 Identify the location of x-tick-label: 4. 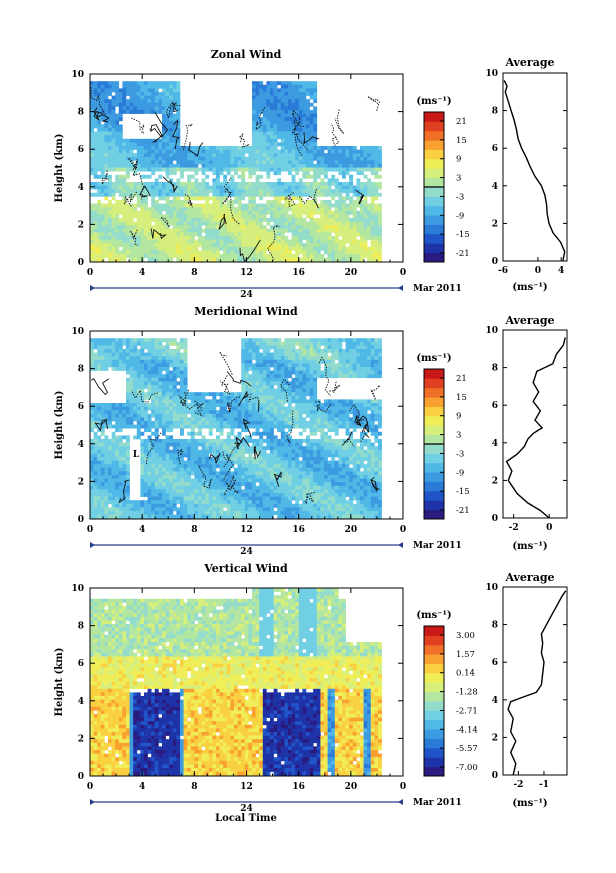
(142, 273).